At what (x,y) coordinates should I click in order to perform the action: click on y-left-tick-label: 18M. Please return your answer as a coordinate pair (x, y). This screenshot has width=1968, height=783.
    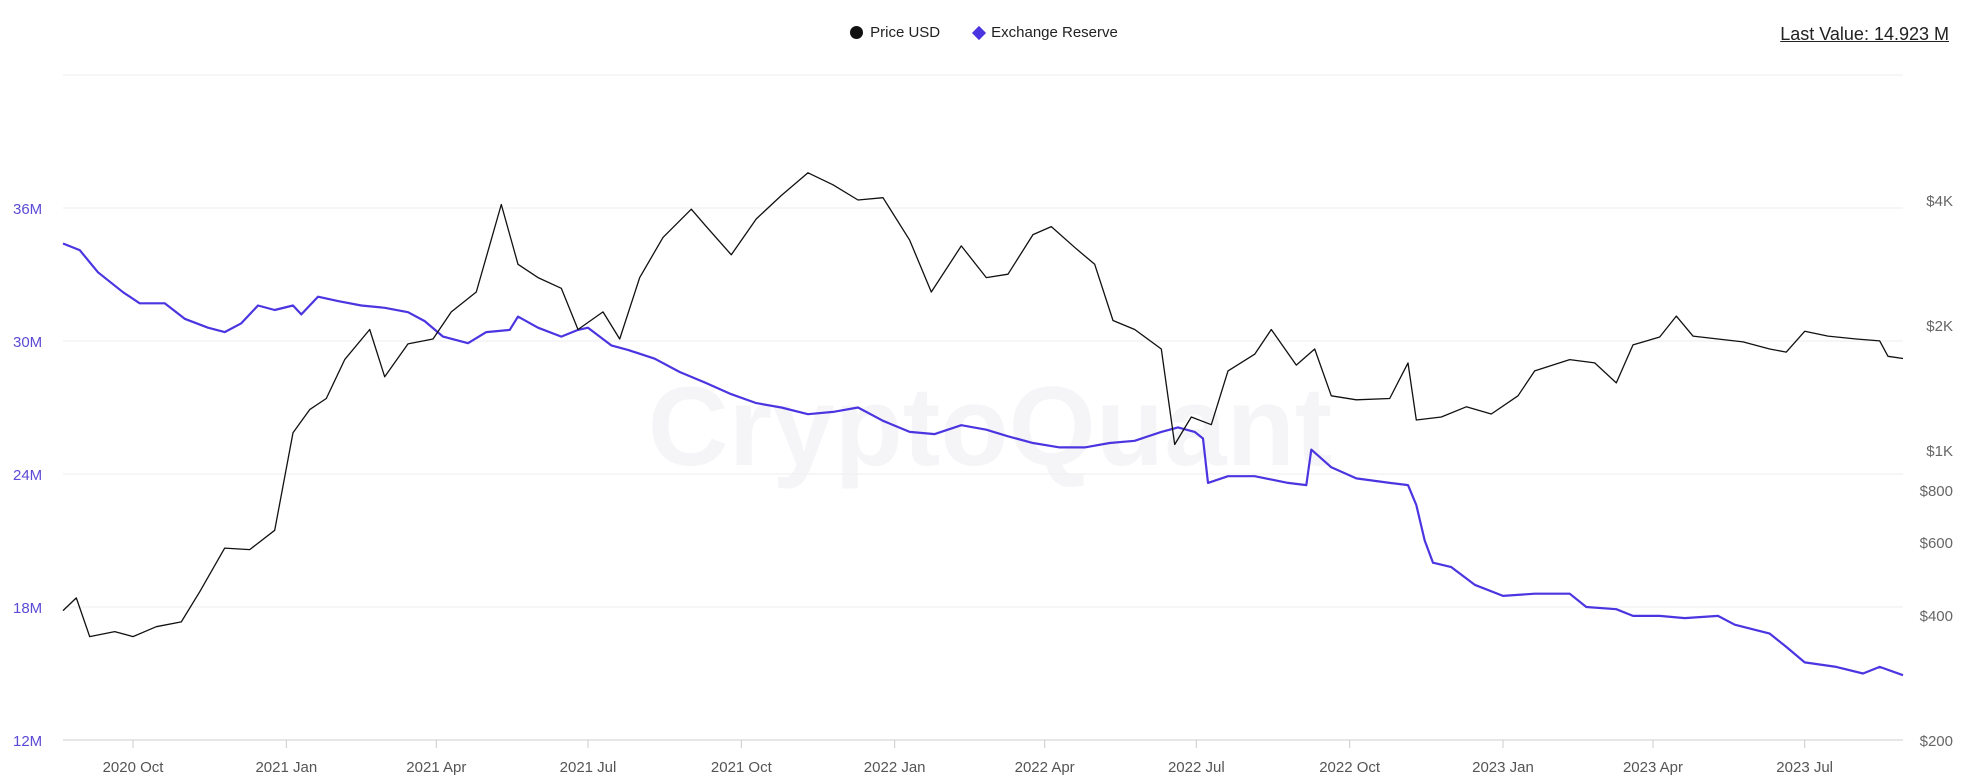
    Looking at the image, I should click on (27, 608).